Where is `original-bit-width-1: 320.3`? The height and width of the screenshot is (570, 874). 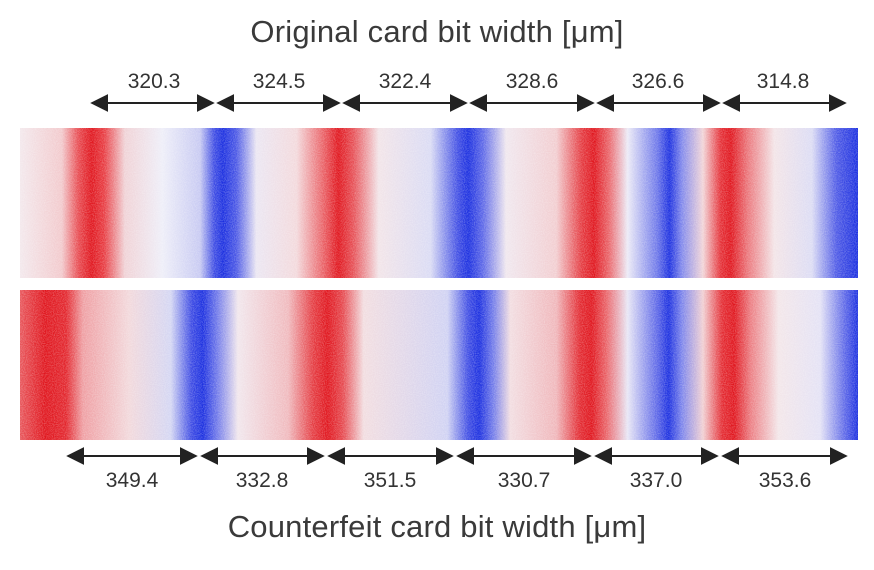
original-bit-width-1: 320.3 is located at coordinates (154, 81).